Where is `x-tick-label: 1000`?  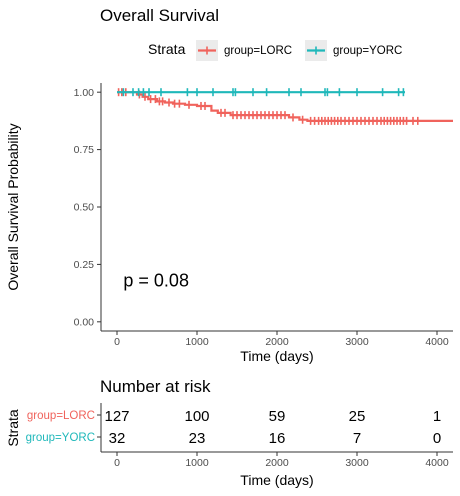 x-tick-label: 1000 is located at coordinates (197, 342).